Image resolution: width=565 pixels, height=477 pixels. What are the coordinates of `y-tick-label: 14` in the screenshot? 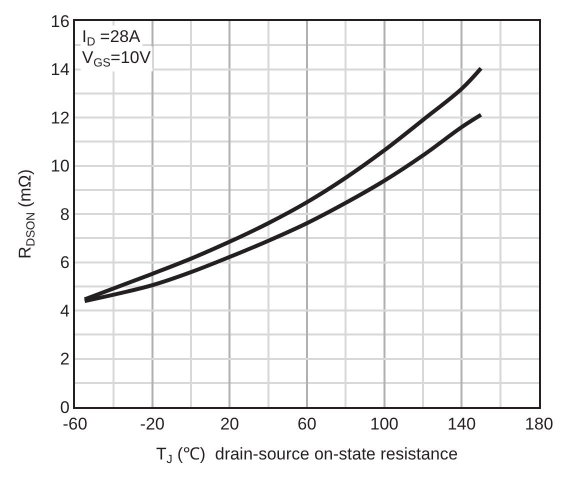 It's located at (60, 70).